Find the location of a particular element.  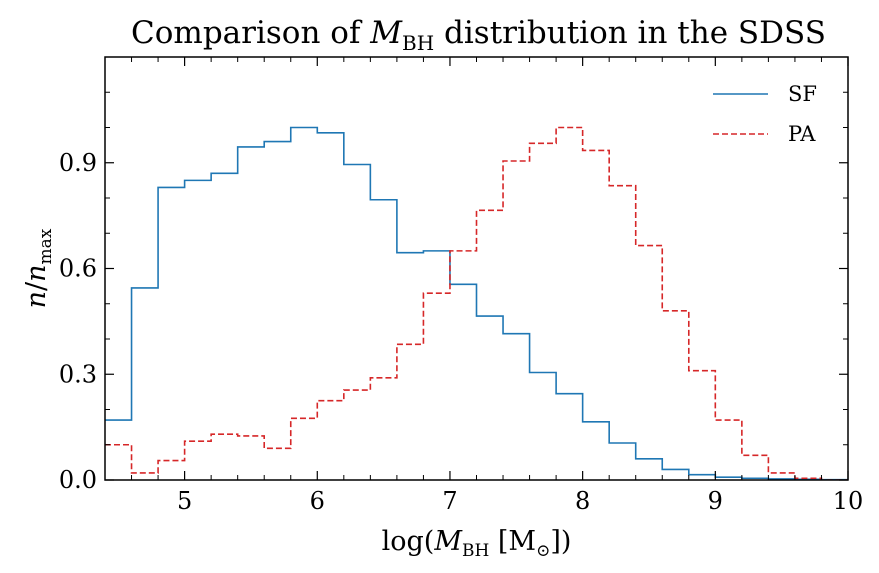

y-axis-label: n/nmax is located at coordinates (38, 268).